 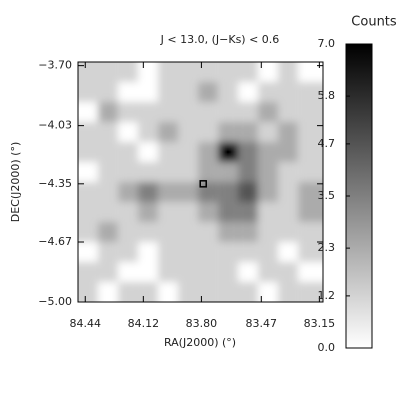 I want to click on y-axis-label: DEC(J2000) (°), so click(x=15, y=182).